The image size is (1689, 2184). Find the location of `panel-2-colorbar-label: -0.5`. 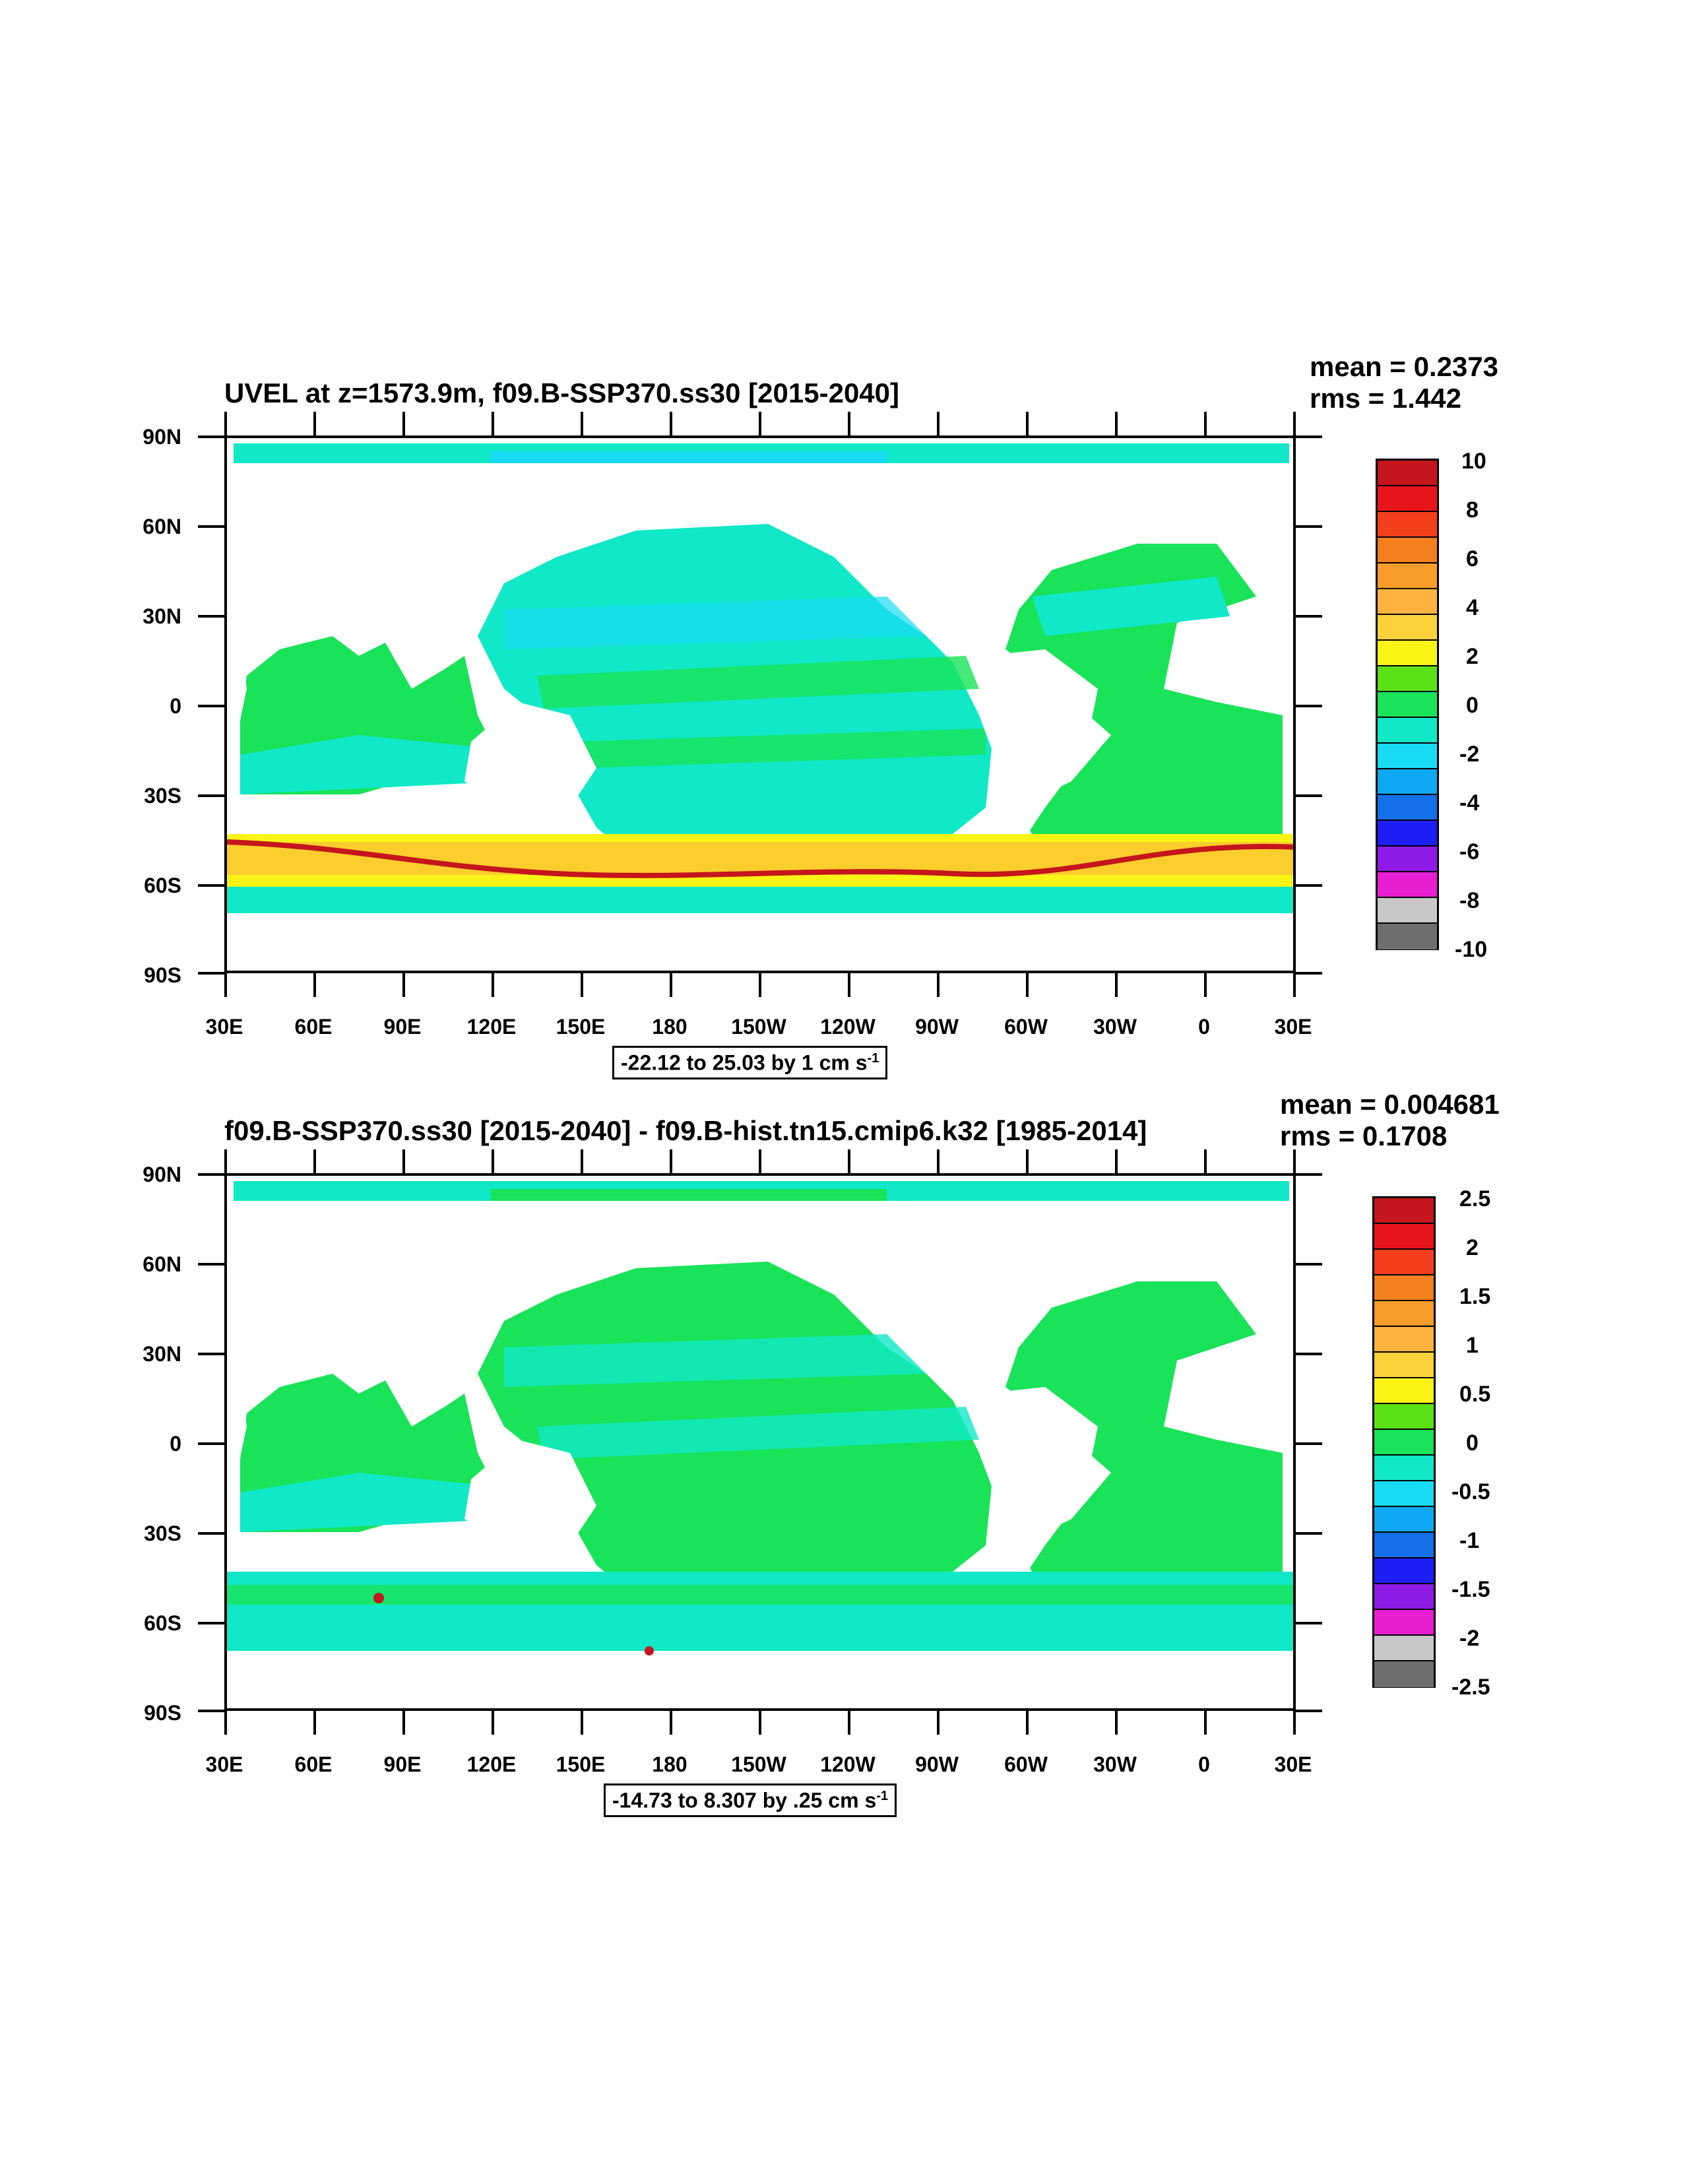

panel-2-colorbar-label: -0.5 is located at coordinates (1470, 1491).